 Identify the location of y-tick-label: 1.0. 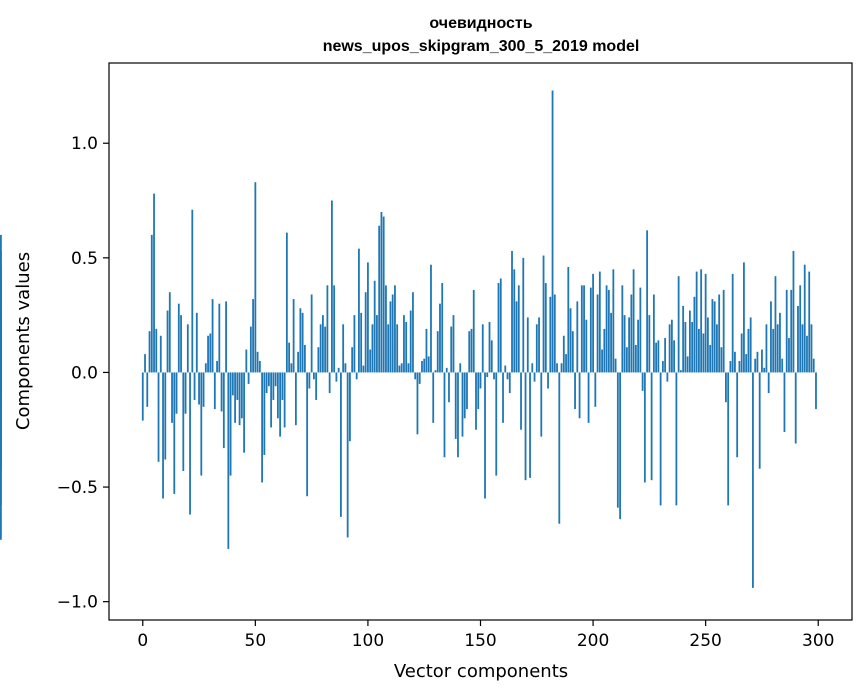
(84, 144).